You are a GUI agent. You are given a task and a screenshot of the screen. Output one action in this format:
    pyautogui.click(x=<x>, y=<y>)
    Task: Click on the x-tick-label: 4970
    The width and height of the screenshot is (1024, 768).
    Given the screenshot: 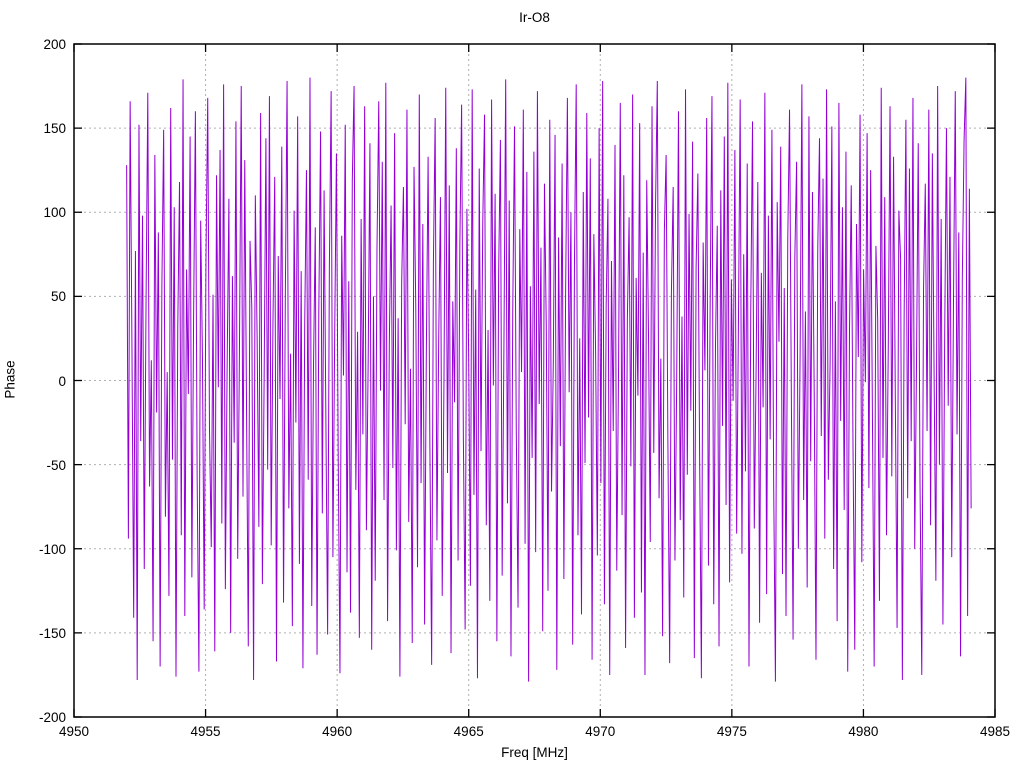 What is the action you would take?
    pyautogui.click(x=600, y=731)
    